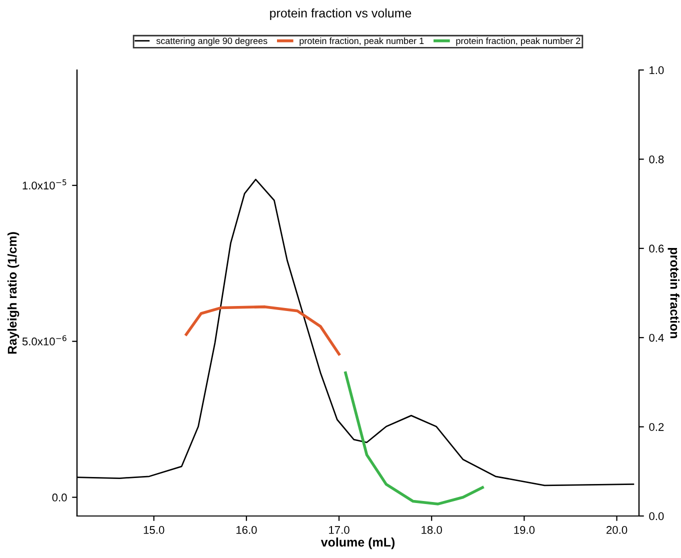 The width and height of the screenshot is (681, 558). What do you see at coordinates (432, 530) in the screenshot?
I see `x-tick-label: 18.0` at bounding box center [432, 530].